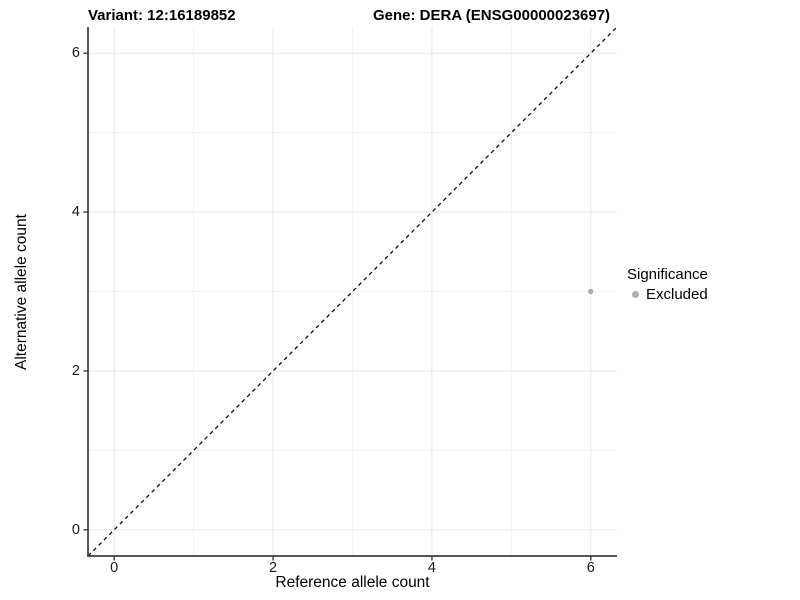 The width and height of the screenshot is (800, 600). Describe the element at coordinates (273, 568) in the screenshot. I see `x-tick-label: 2` at that location.